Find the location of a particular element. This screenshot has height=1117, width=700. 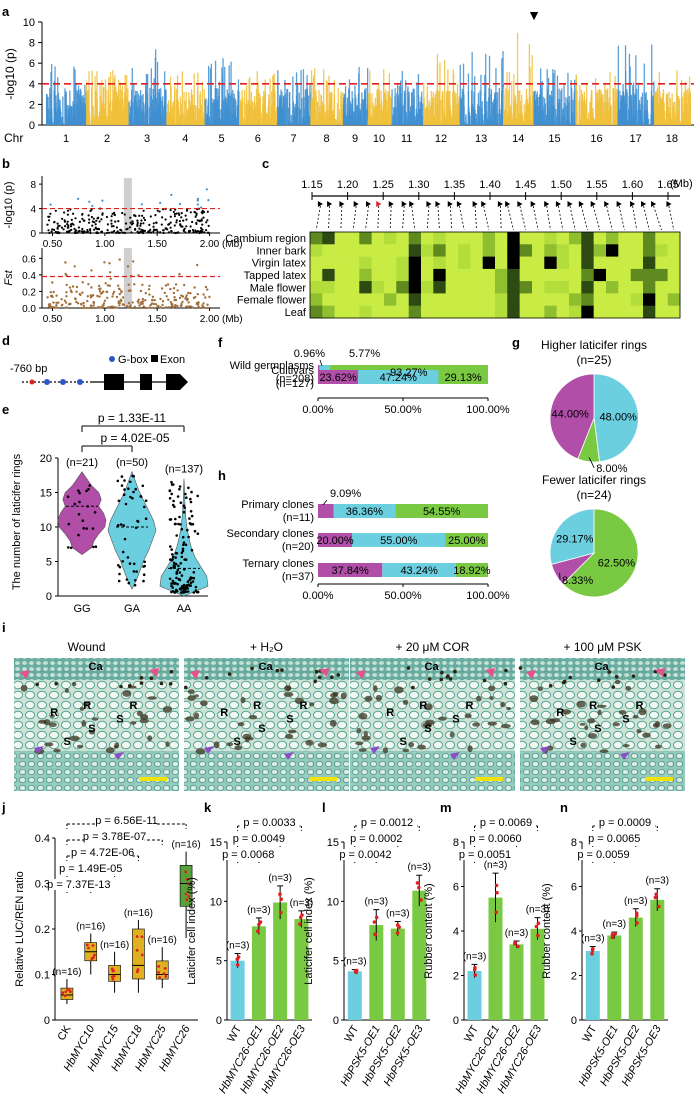

p-value: p = 0.0051 is located at coordinates (485, 855).